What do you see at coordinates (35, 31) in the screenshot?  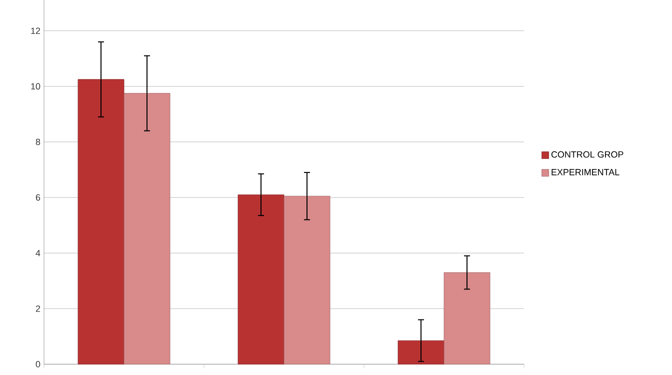 I see `y-tick-label: 12` at bounding box center [35, 31].